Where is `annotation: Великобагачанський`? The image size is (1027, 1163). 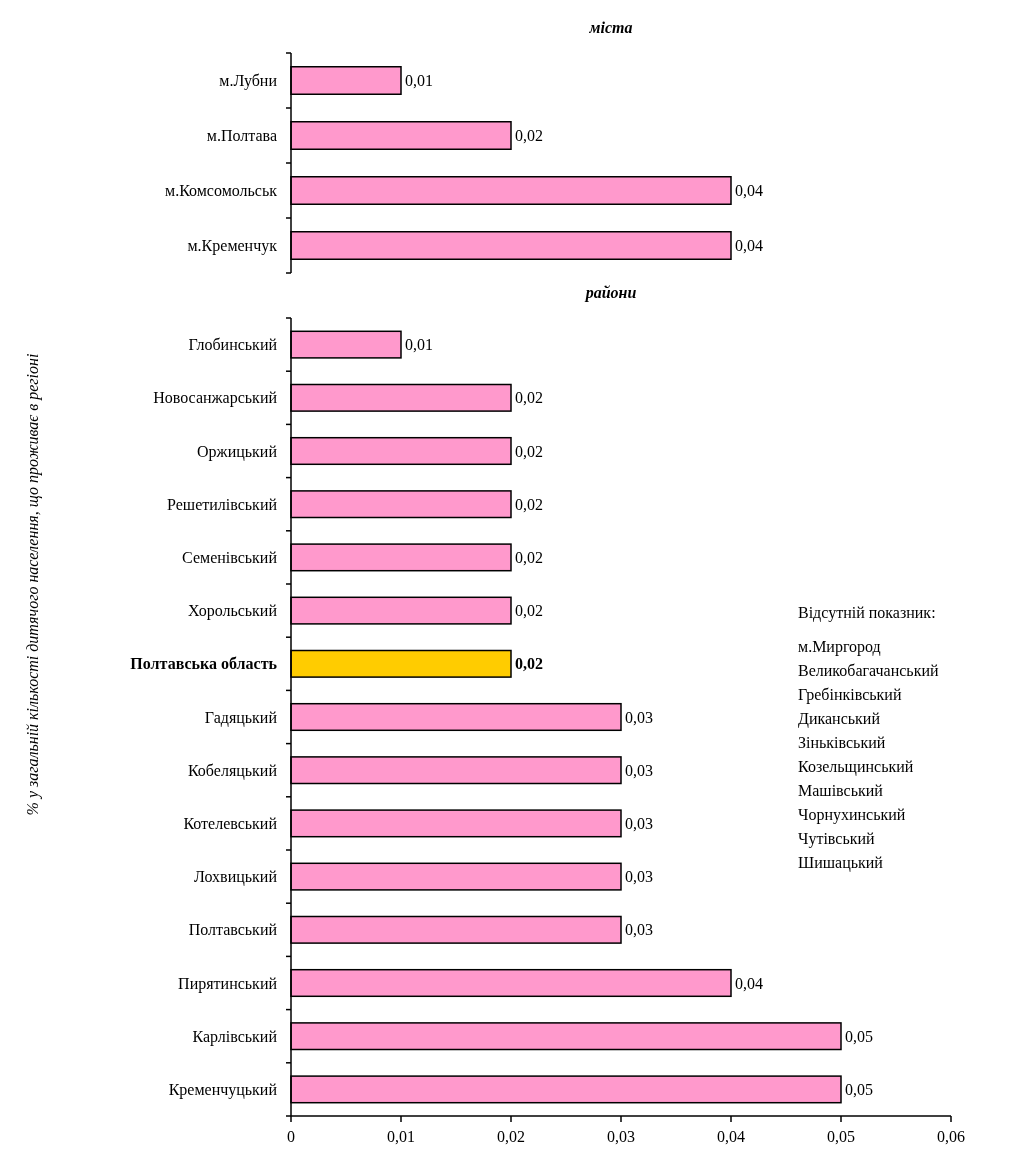 annotation: Великобагачанський is located at coordinates (868, 670).